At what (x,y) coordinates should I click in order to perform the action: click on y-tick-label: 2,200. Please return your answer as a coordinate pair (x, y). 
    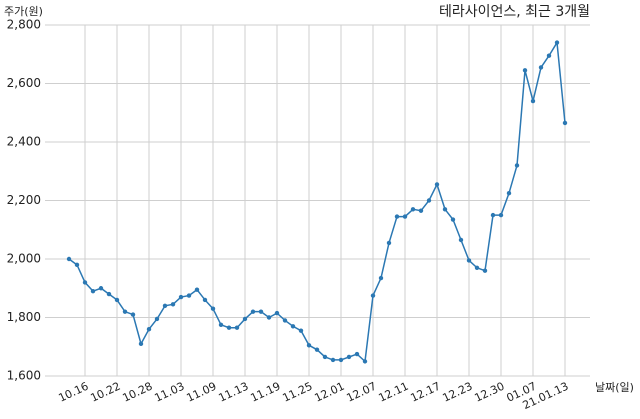
    Looking at the image, I should click on (24, 200).